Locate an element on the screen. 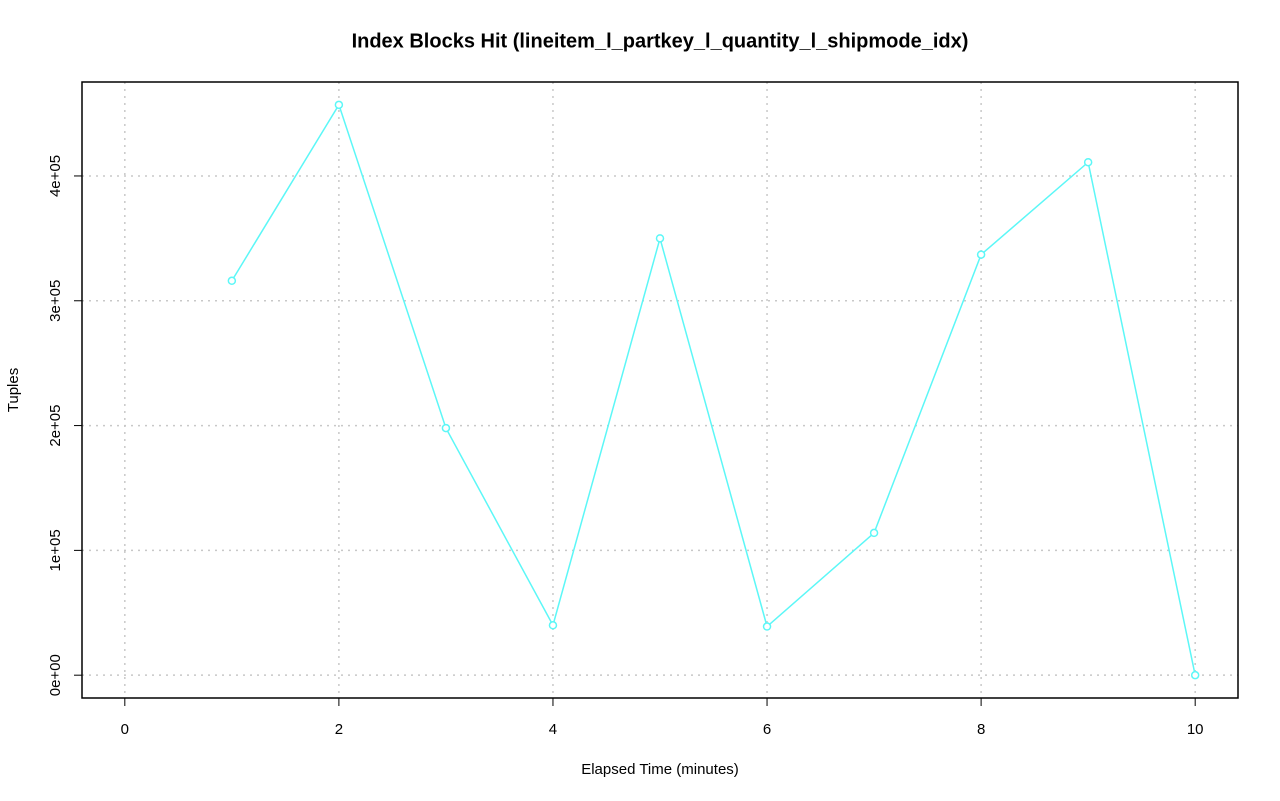 The height and width of the screenshot is (801, 1280). y-tick-label: 4e+05 is located at coordinates (55, 176).